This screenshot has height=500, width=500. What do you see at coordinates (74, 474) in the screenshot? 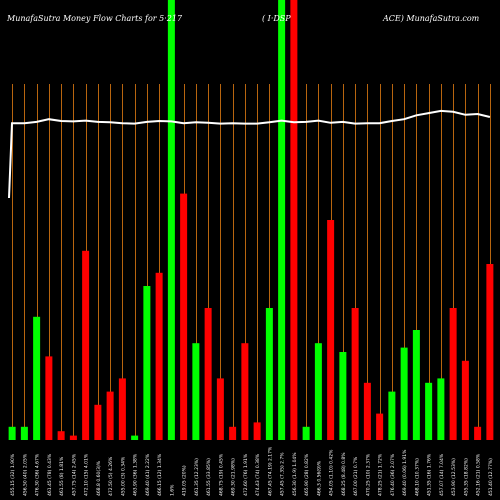
I see `x-tick-label: 457.75 (14) 2.45%` at bounding box center [74, 474].